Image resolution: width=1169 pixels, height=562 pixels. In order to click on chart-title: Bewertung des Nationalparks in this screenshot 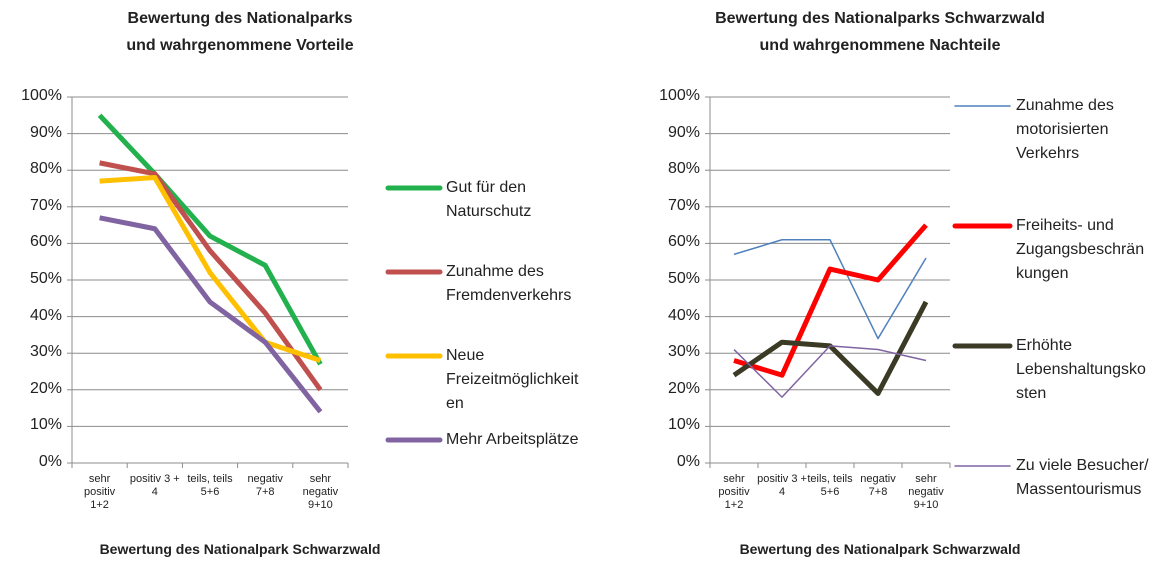, I will do `click(240, 18)`.